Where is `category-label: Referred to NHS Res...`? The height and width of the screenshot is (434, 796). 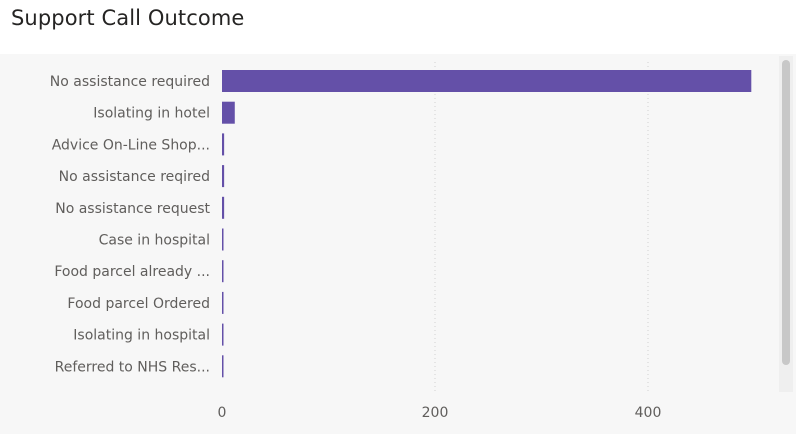
category-label: Referred to NHS Res... is located at coordinates (132, 367).